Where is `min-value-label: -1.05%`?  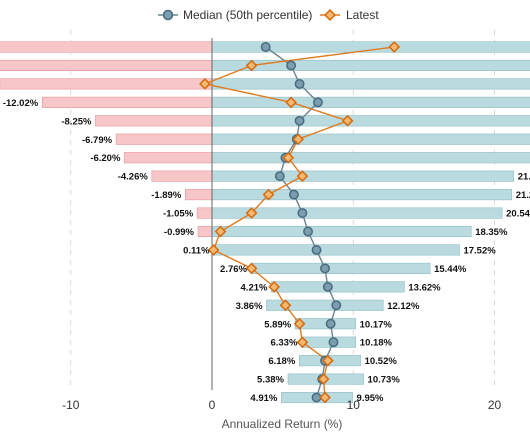 min-value-label: -1.05% is located at coordinates (178, 214).